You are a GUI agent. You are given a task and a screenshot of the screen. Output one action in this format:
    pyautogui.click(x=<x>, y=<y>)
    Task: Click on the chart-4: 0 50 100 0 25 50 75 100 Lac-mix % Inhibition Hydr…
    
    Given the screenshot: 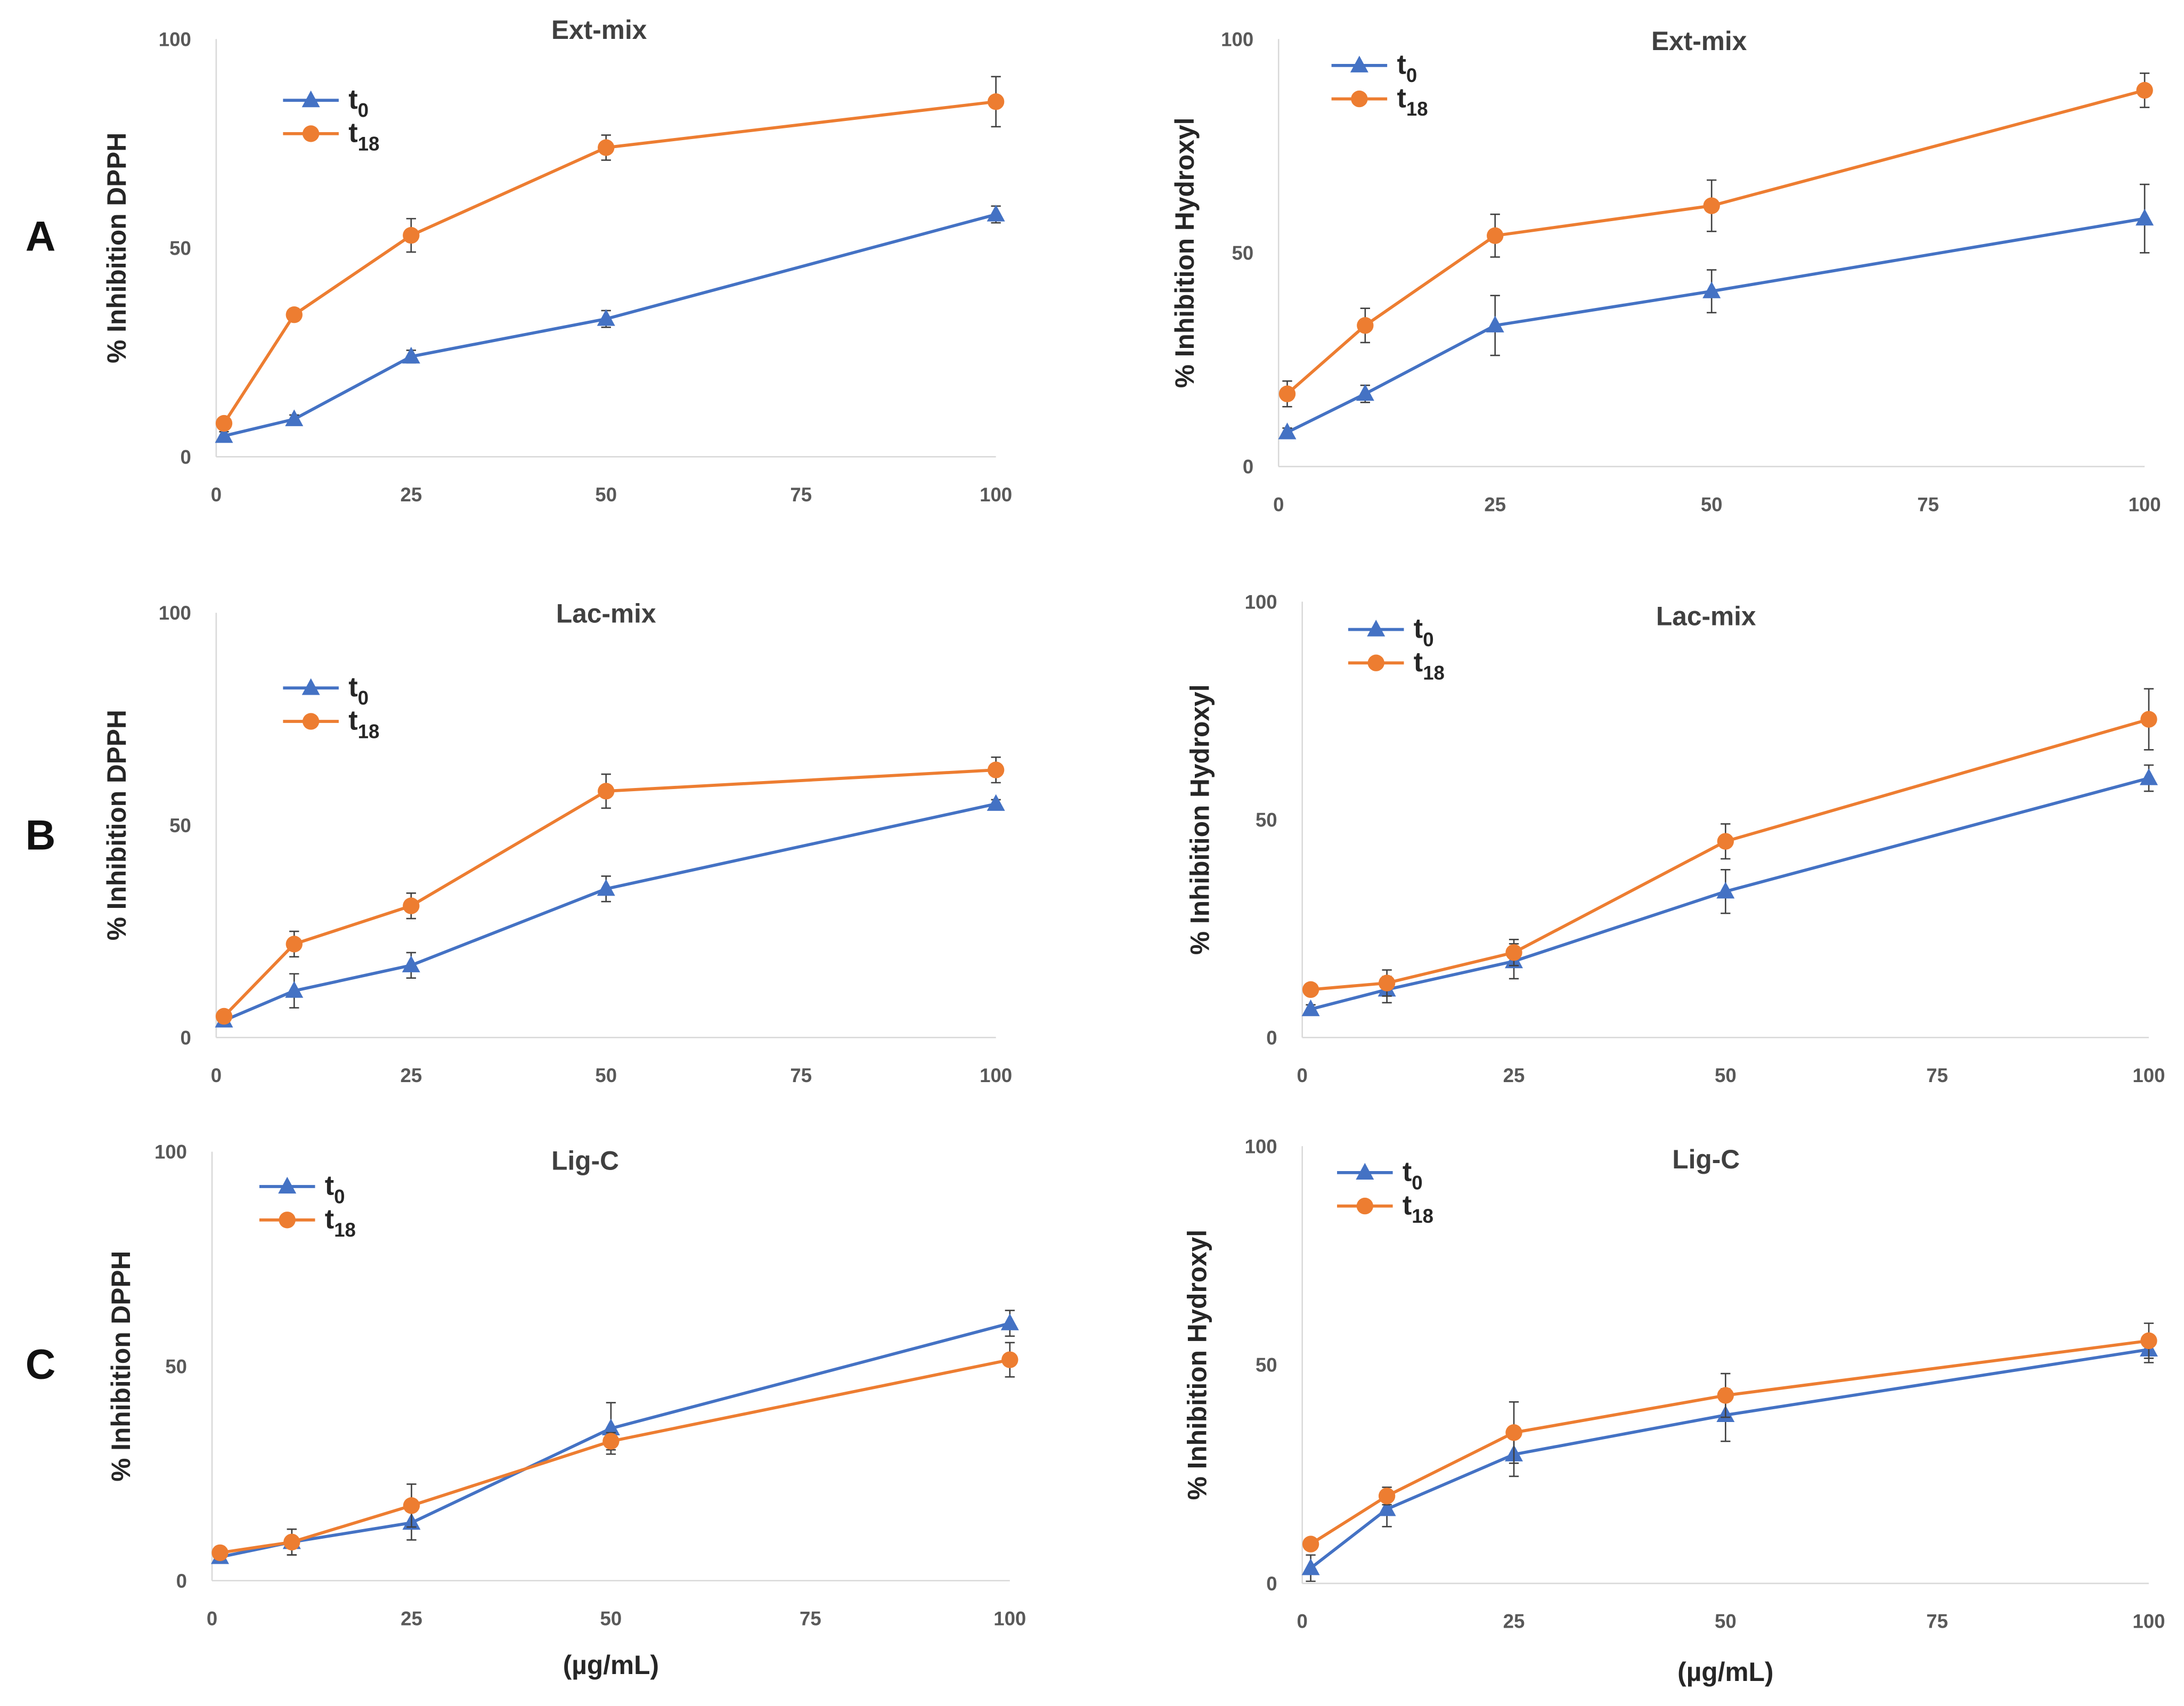 What is the action you would take?
    pyautogui.click(x=1675, y=838)
    